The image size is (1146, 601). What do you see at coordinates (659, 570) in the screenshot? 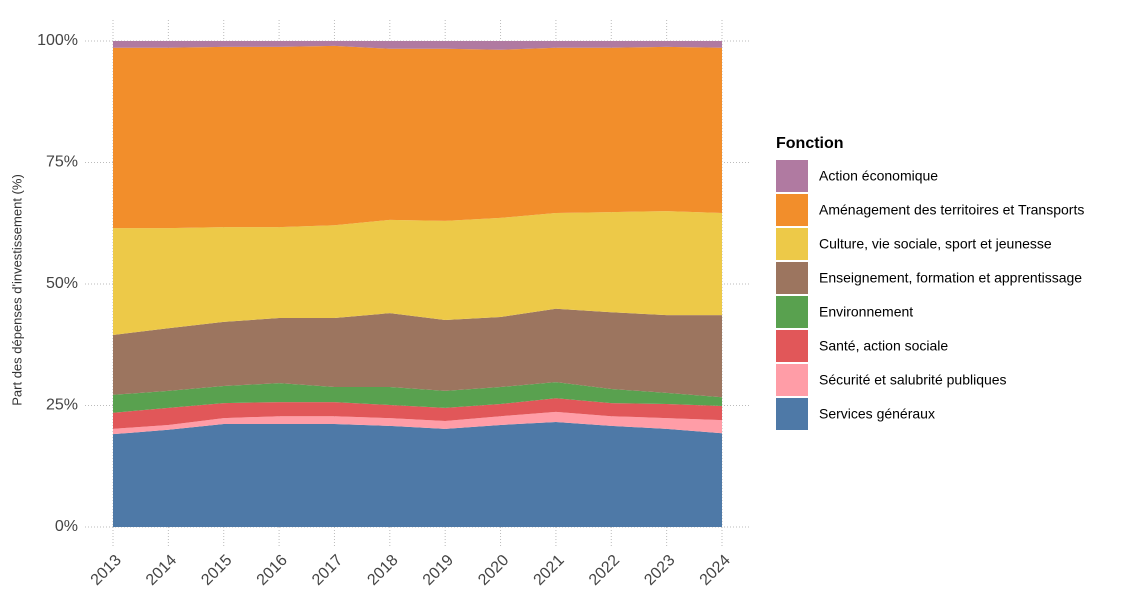
I see `x-tick-label: 2023` at bounding box center [659, 570].